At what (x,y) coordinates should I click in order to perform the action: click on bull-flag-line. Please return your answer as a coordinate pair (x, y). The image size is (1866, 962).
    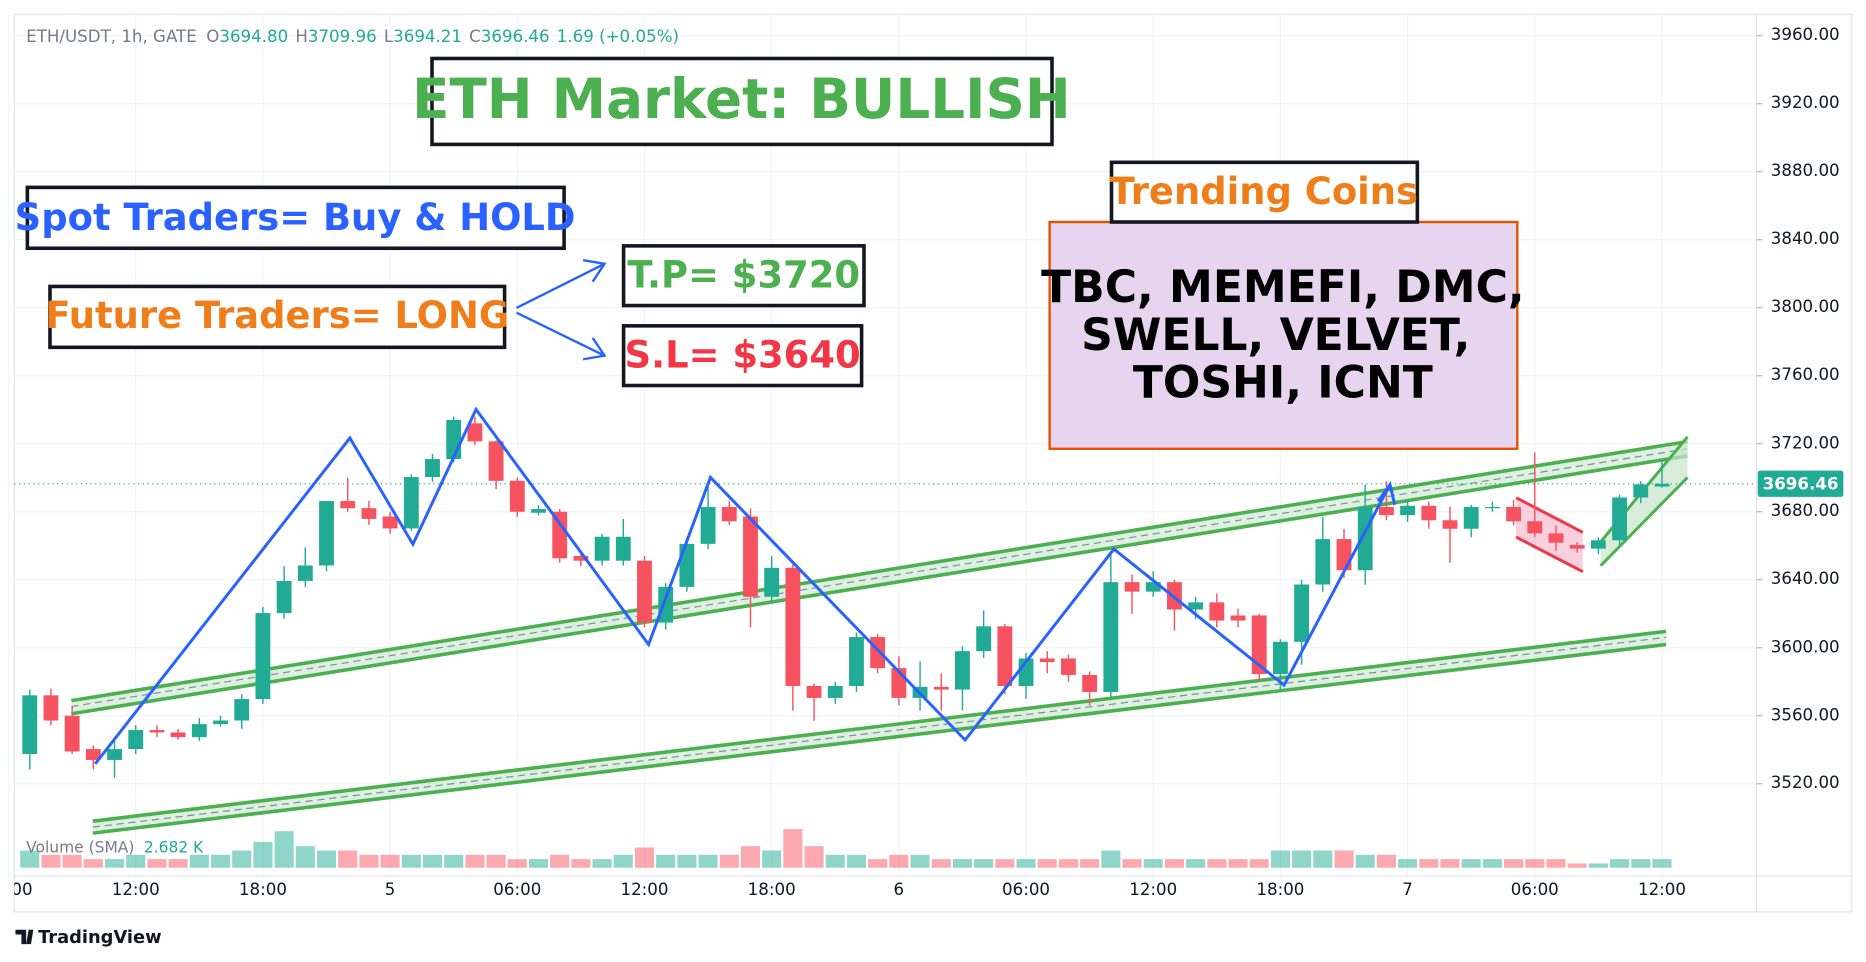
    Looking at the image, I should click on (1644, 521).